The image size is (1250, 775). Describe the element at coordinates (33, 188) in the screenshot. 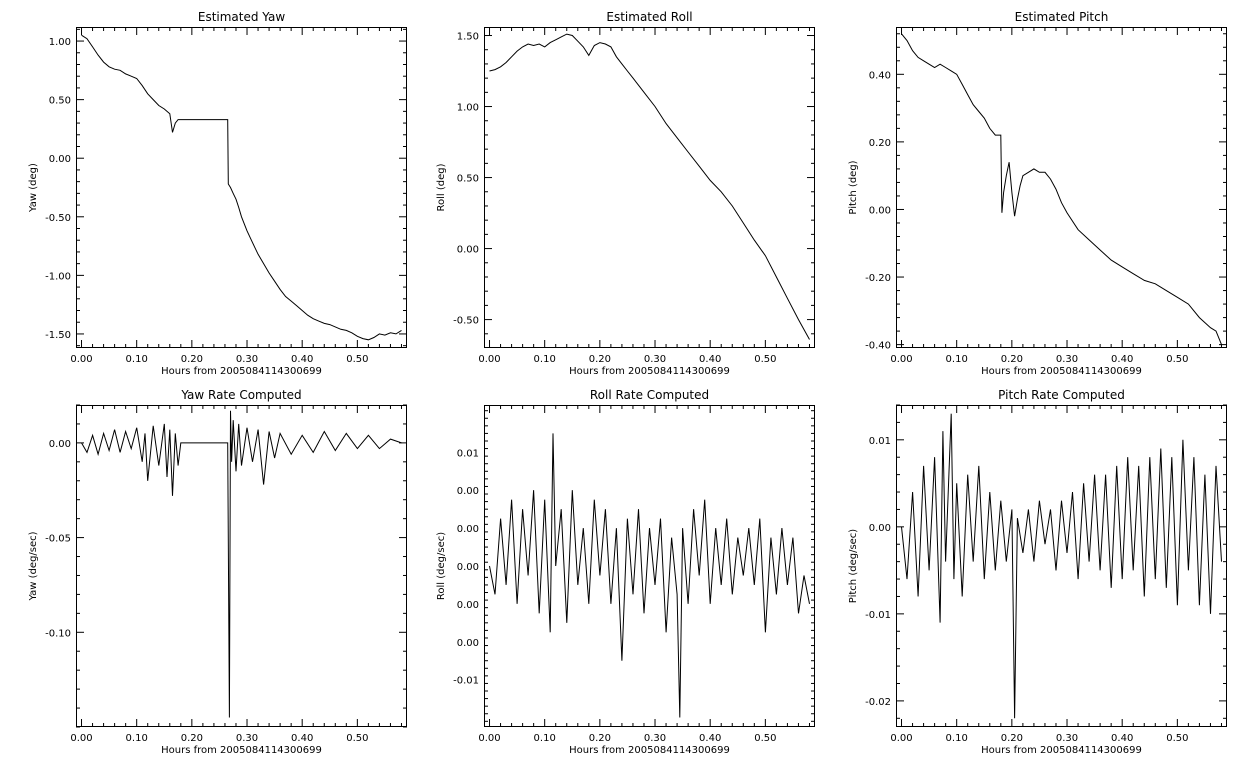

I see `y-axis-label: Yaw (deg)` at that location.